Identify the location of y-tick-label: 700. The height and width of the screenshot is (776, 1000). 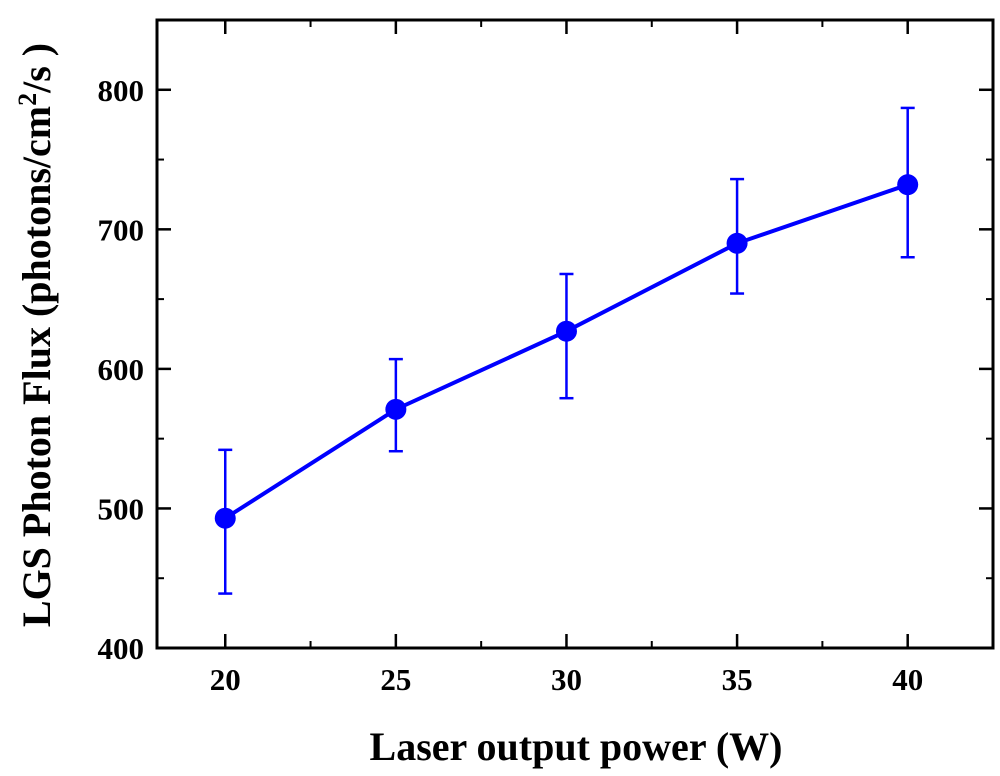
(121, 229).